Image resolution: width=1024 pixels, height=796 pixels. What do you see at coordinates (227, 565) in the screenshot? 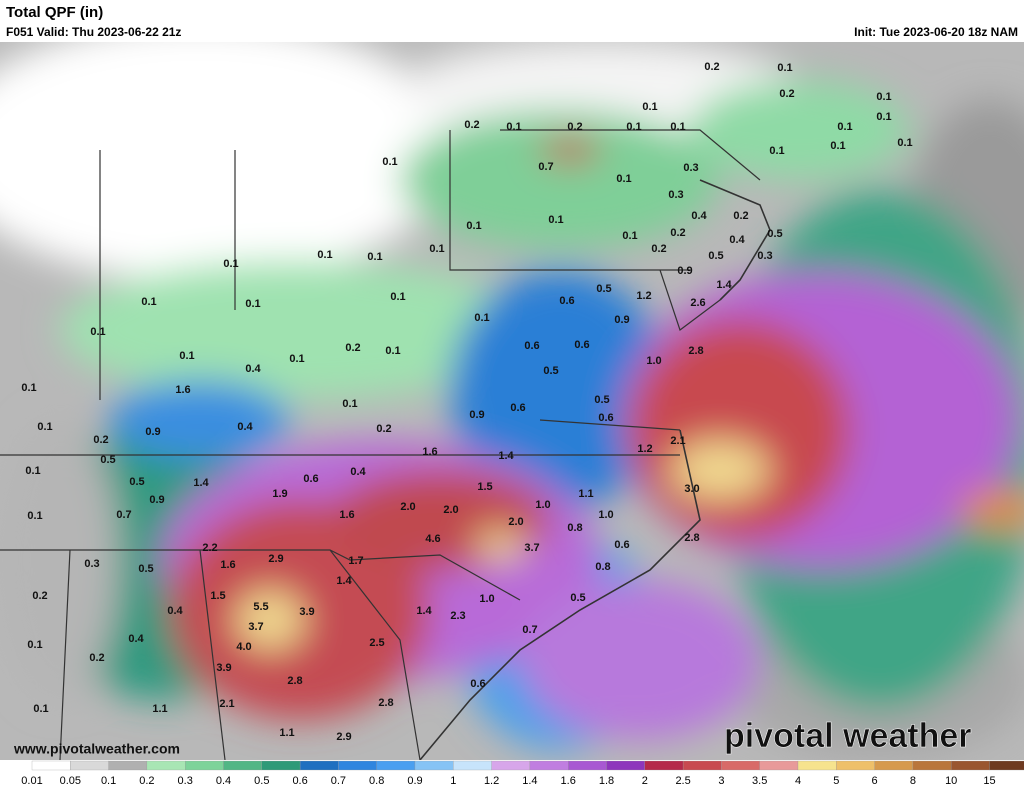
I see `qpf-label: 1.6` at bounding box center [227, 565].